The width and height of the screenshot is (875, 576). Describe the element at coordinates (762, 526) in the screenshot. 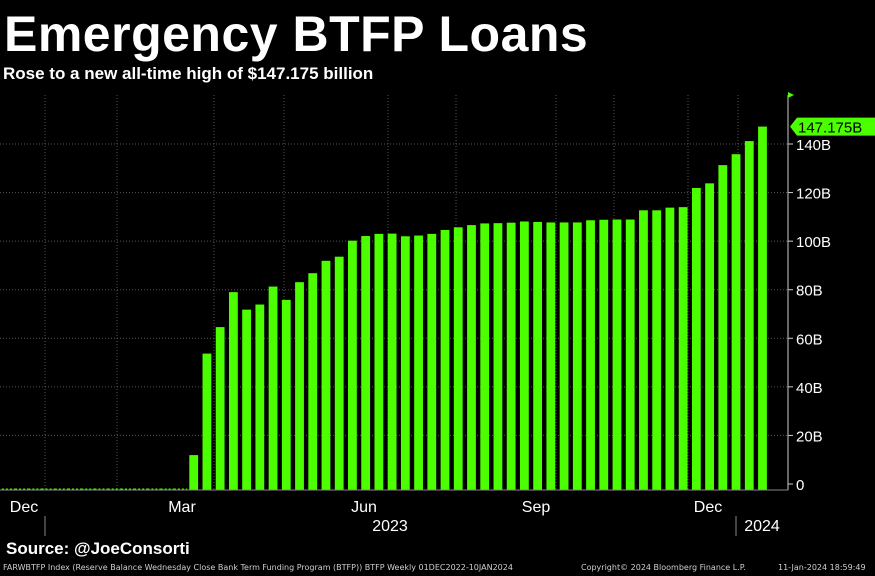

I see `x-year-label: 2024` at that location.